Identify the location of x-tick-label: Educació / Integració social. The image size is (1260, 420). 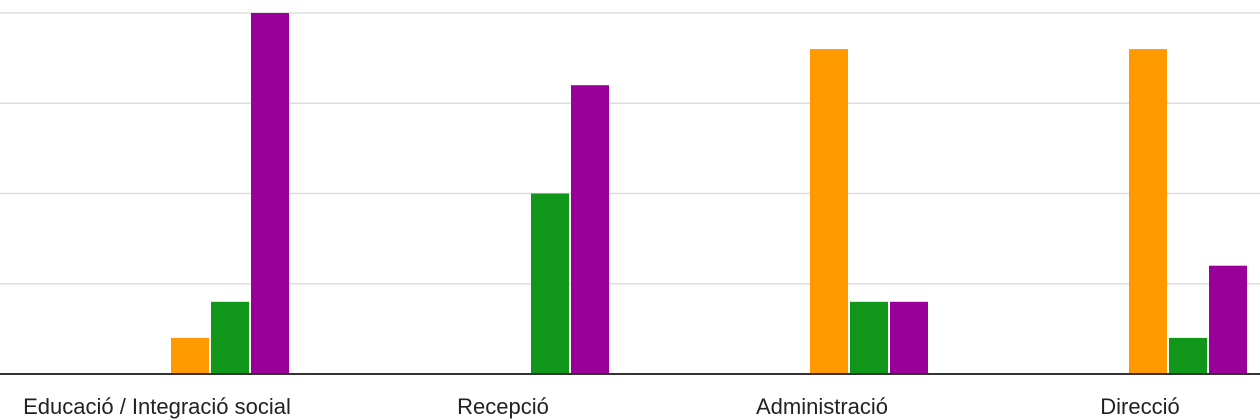
(157, 406).